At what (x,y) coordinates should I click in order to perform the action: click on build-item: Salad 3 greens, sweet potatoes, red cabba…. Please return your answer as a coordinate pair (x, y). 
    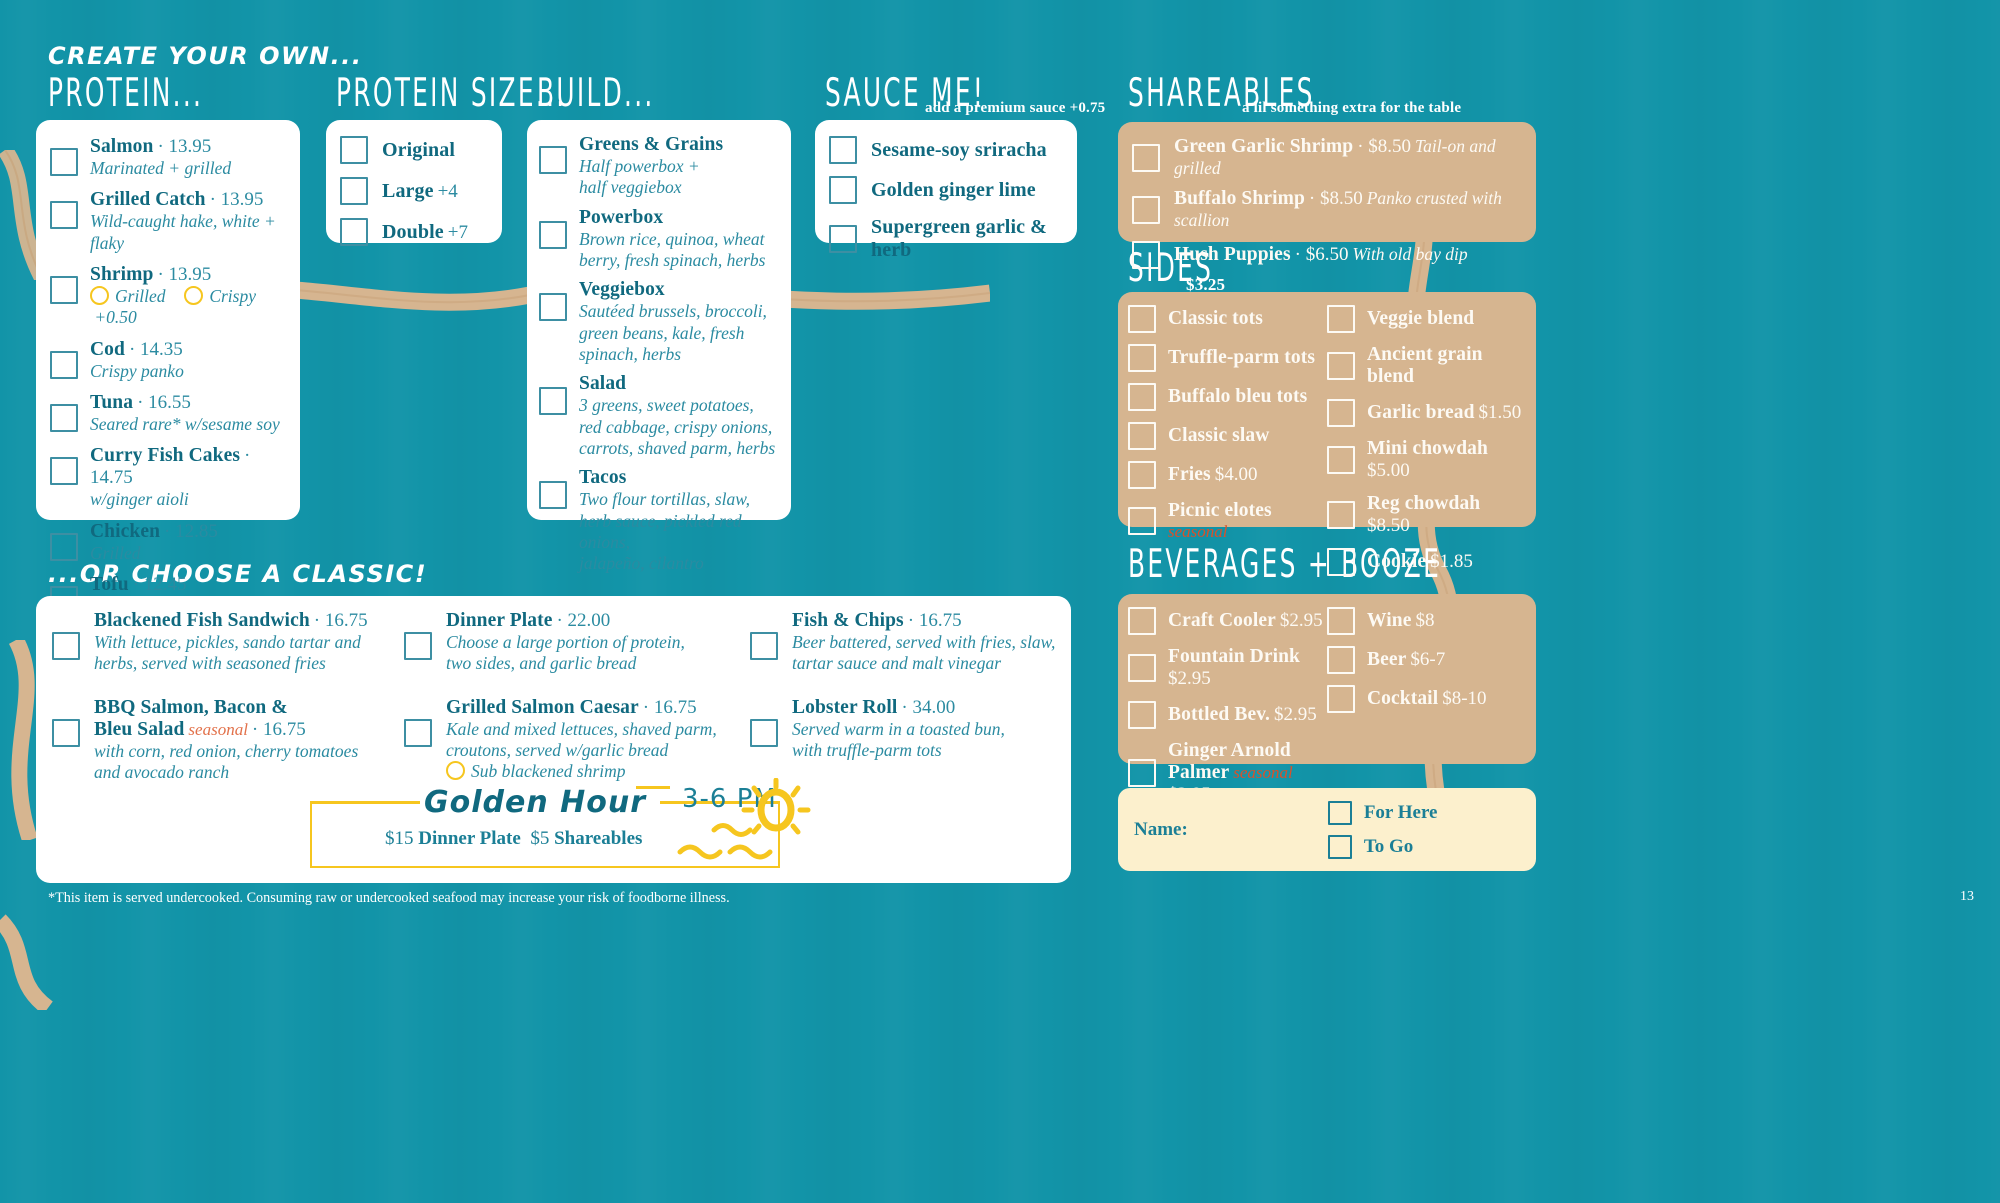
    Looking at the image, I should click on (659, 416).